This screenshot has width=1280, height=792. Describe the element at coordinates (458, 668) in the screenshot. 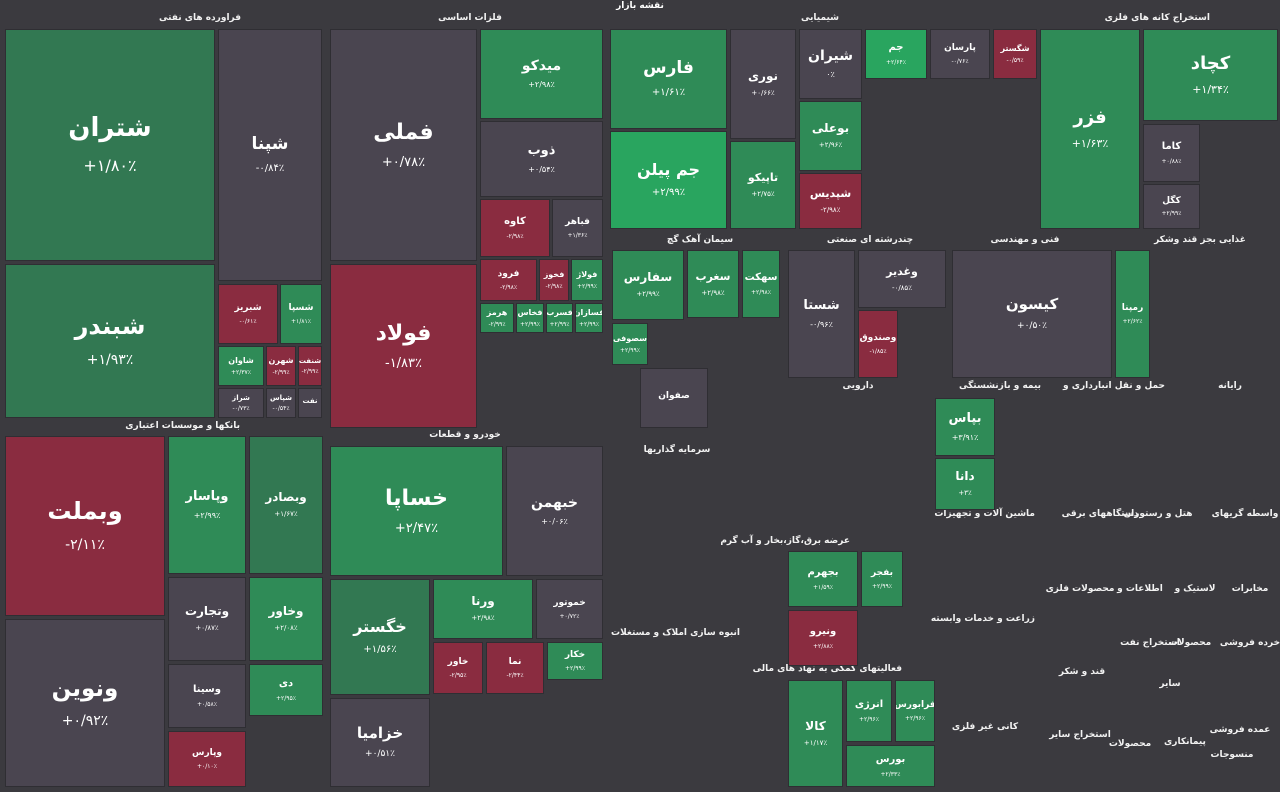

I see `tile-khavar: خاور -۲/۹۵٪` at that location.